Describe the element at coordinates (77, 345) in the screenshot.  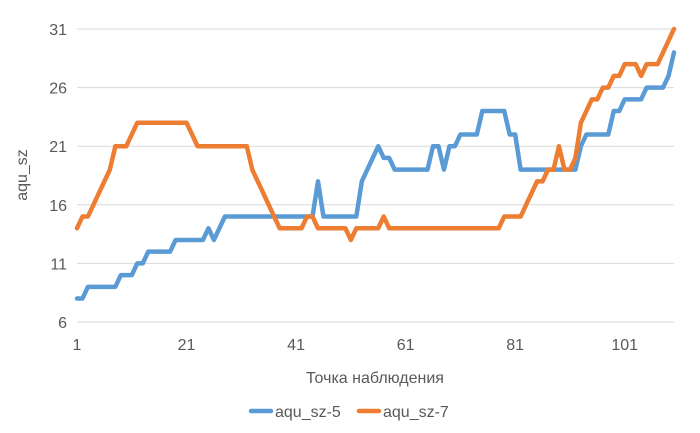
I see `x-tick-label: 1` at that location.